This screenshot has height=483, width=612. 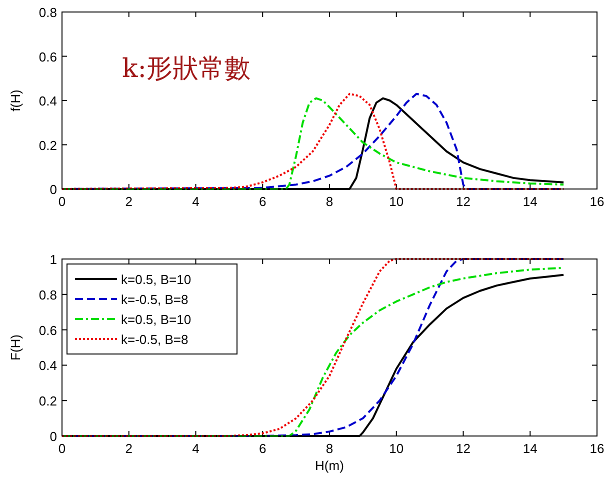 I want to click on y-axis-title: F(H), so click(x=15, y=347).